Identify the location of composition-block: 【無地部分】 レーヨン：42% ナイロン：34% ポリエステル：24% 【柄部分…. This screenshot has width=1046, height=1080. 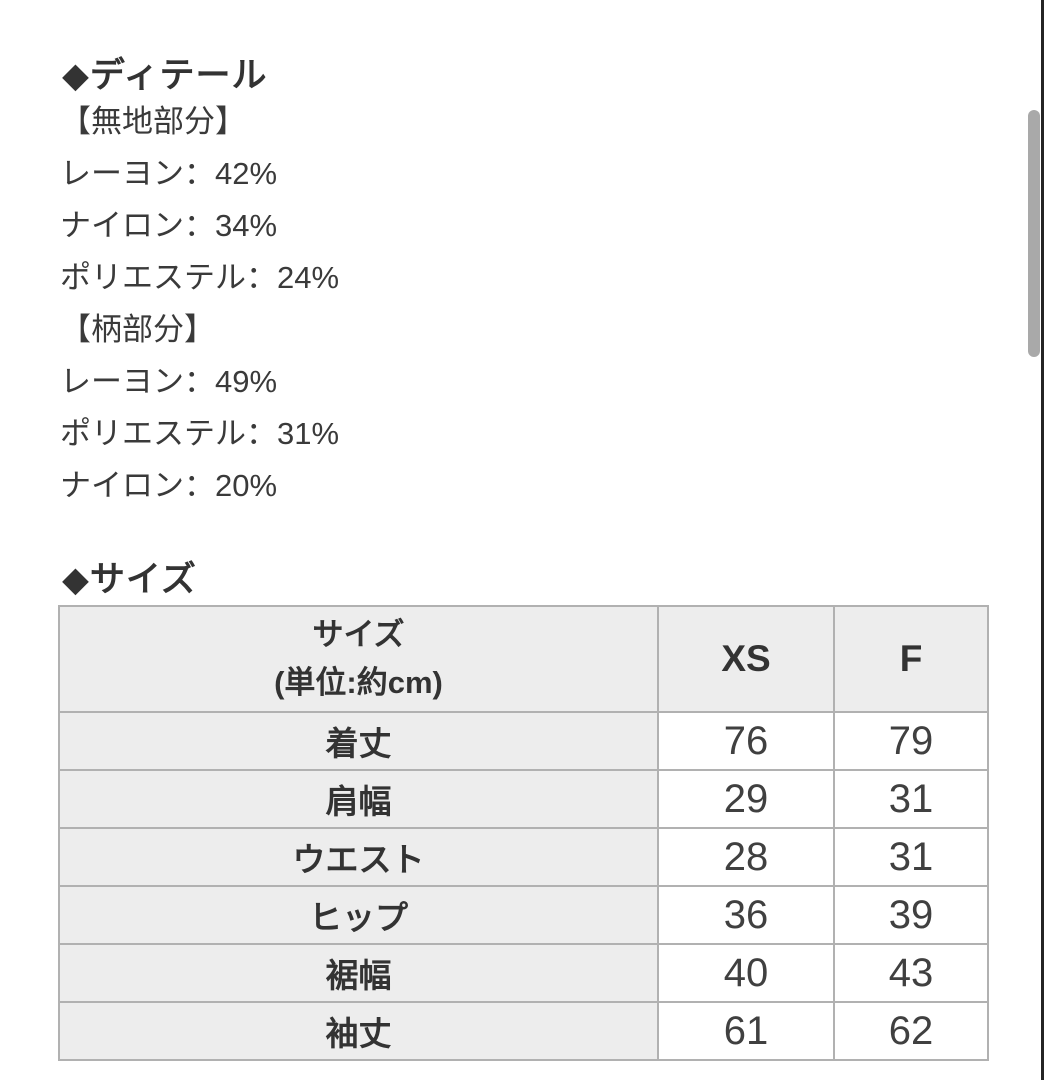
(199, 304).